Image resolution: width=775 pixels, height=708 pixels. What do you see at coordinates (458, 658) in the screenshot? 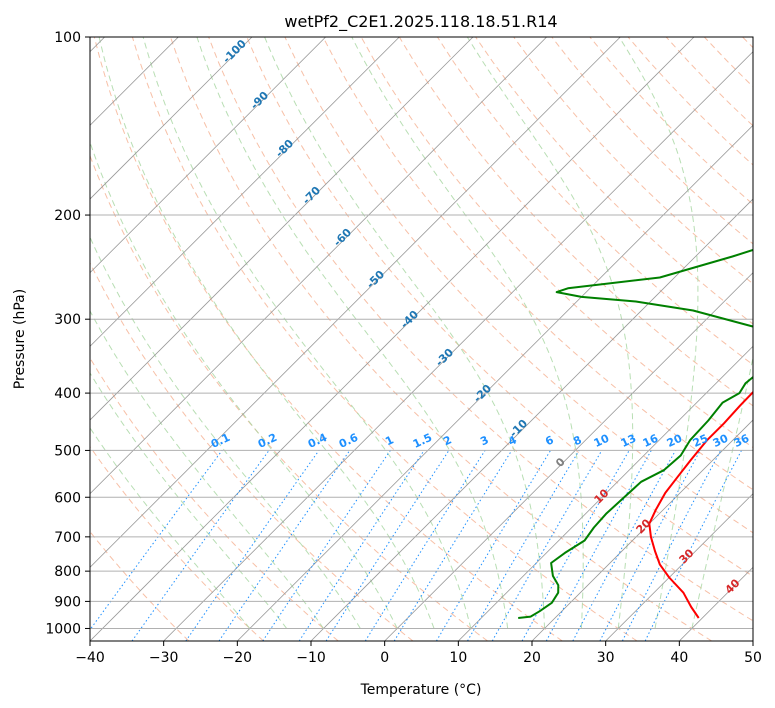
I see `x-tick-label: 10` at bounding box center [458, 658].